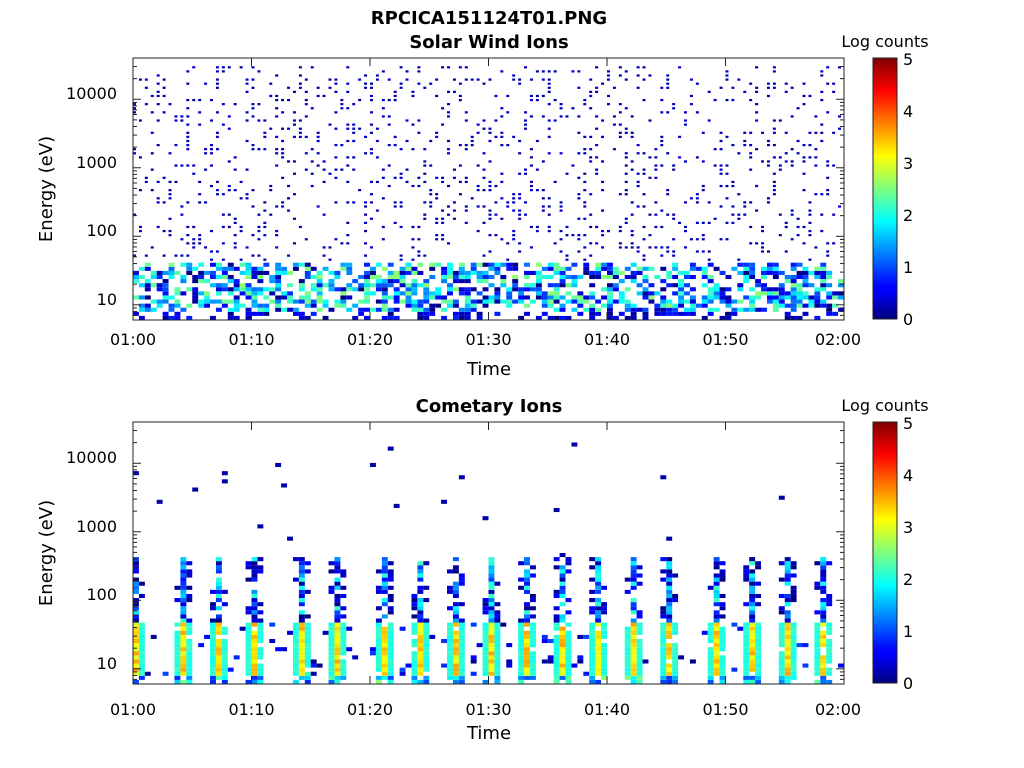 The width and height of the screenshot is (1024, 768). I want to click on y-axis-label: Energy (eV), so click(46, 553).